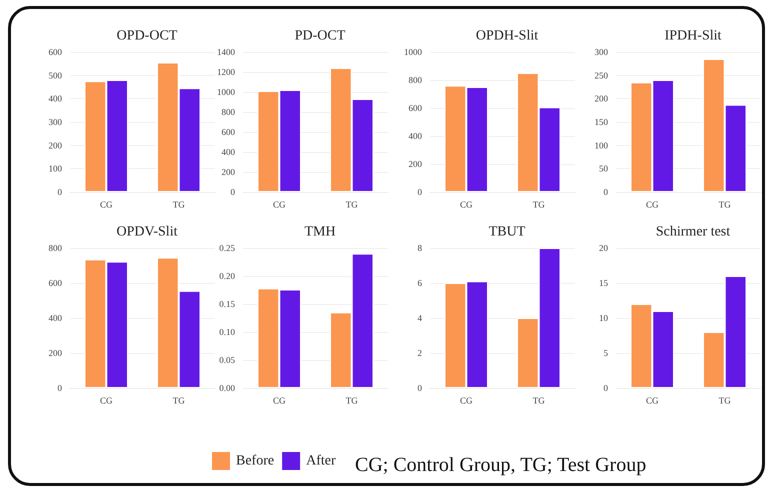  Describe the element at coordinates (693, 36) in the screenshot. I see `chart-title: IPDH-Slit` at that location.